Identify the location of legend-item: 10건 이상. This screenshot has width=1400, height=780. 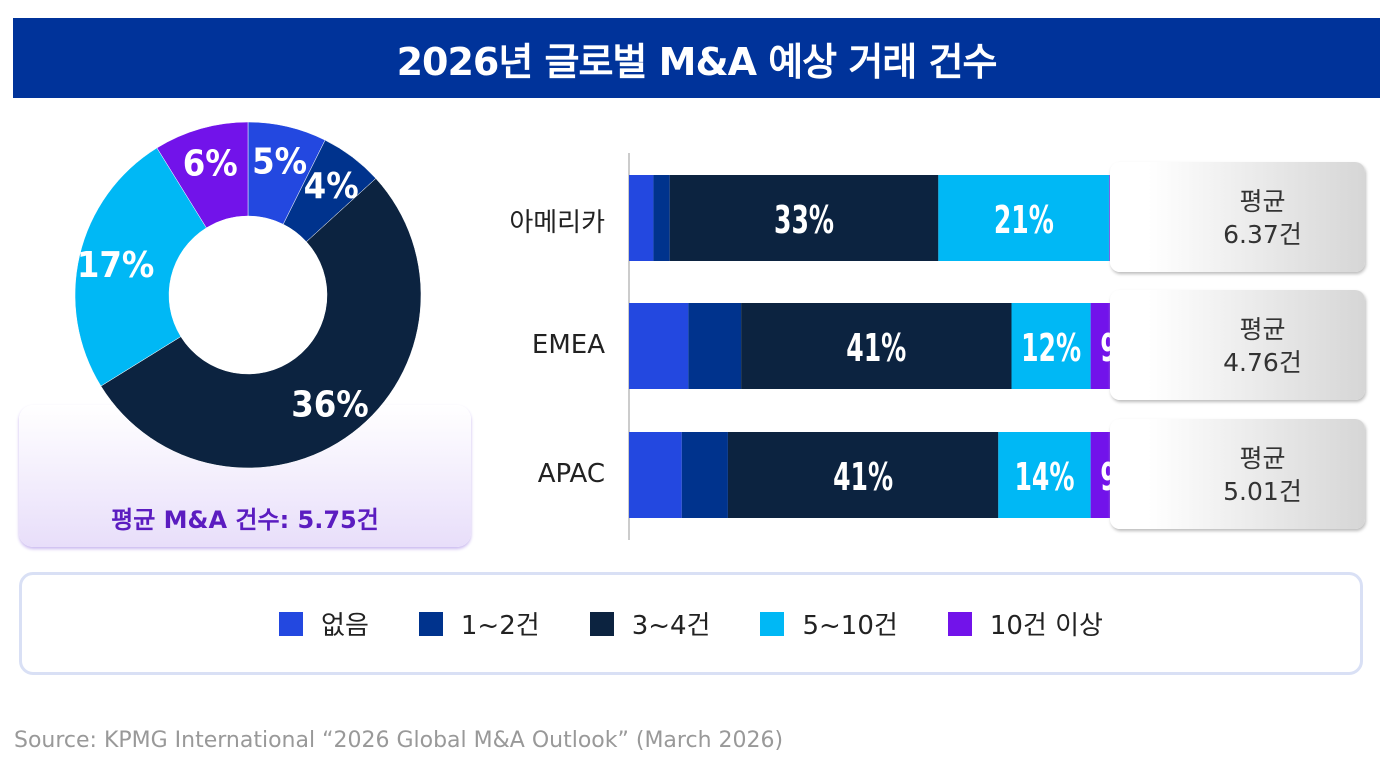
(1025, 623).